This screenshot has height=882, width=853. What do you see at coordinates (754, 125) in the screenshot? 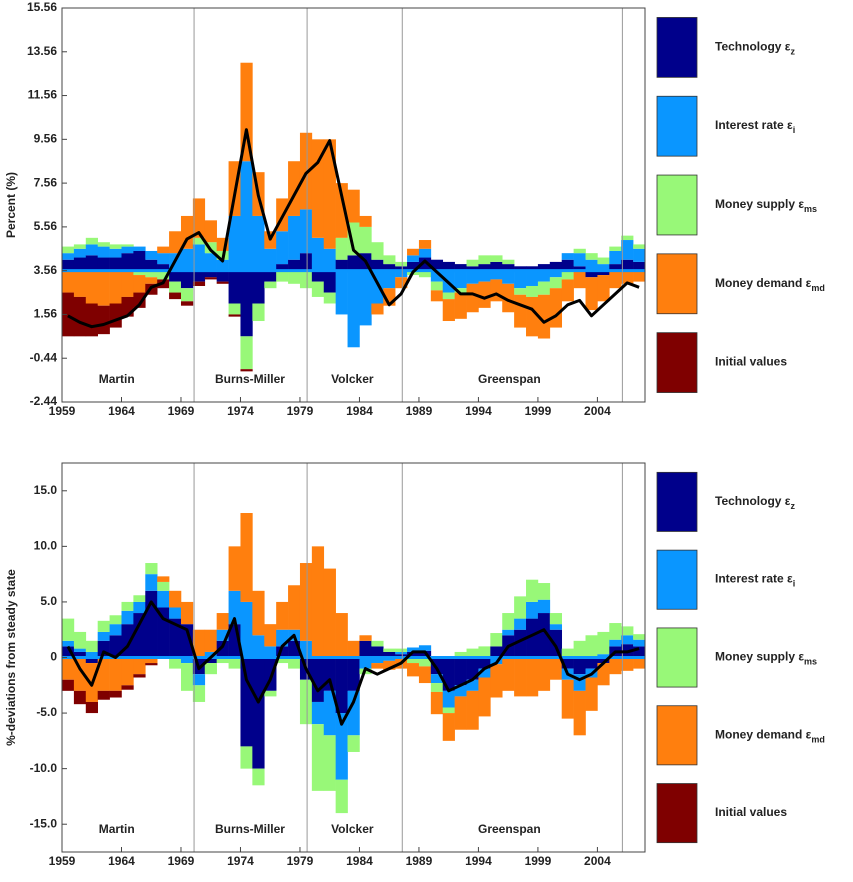
I see `legend-name: Interest rate ε` at bounding box center [754, 125].